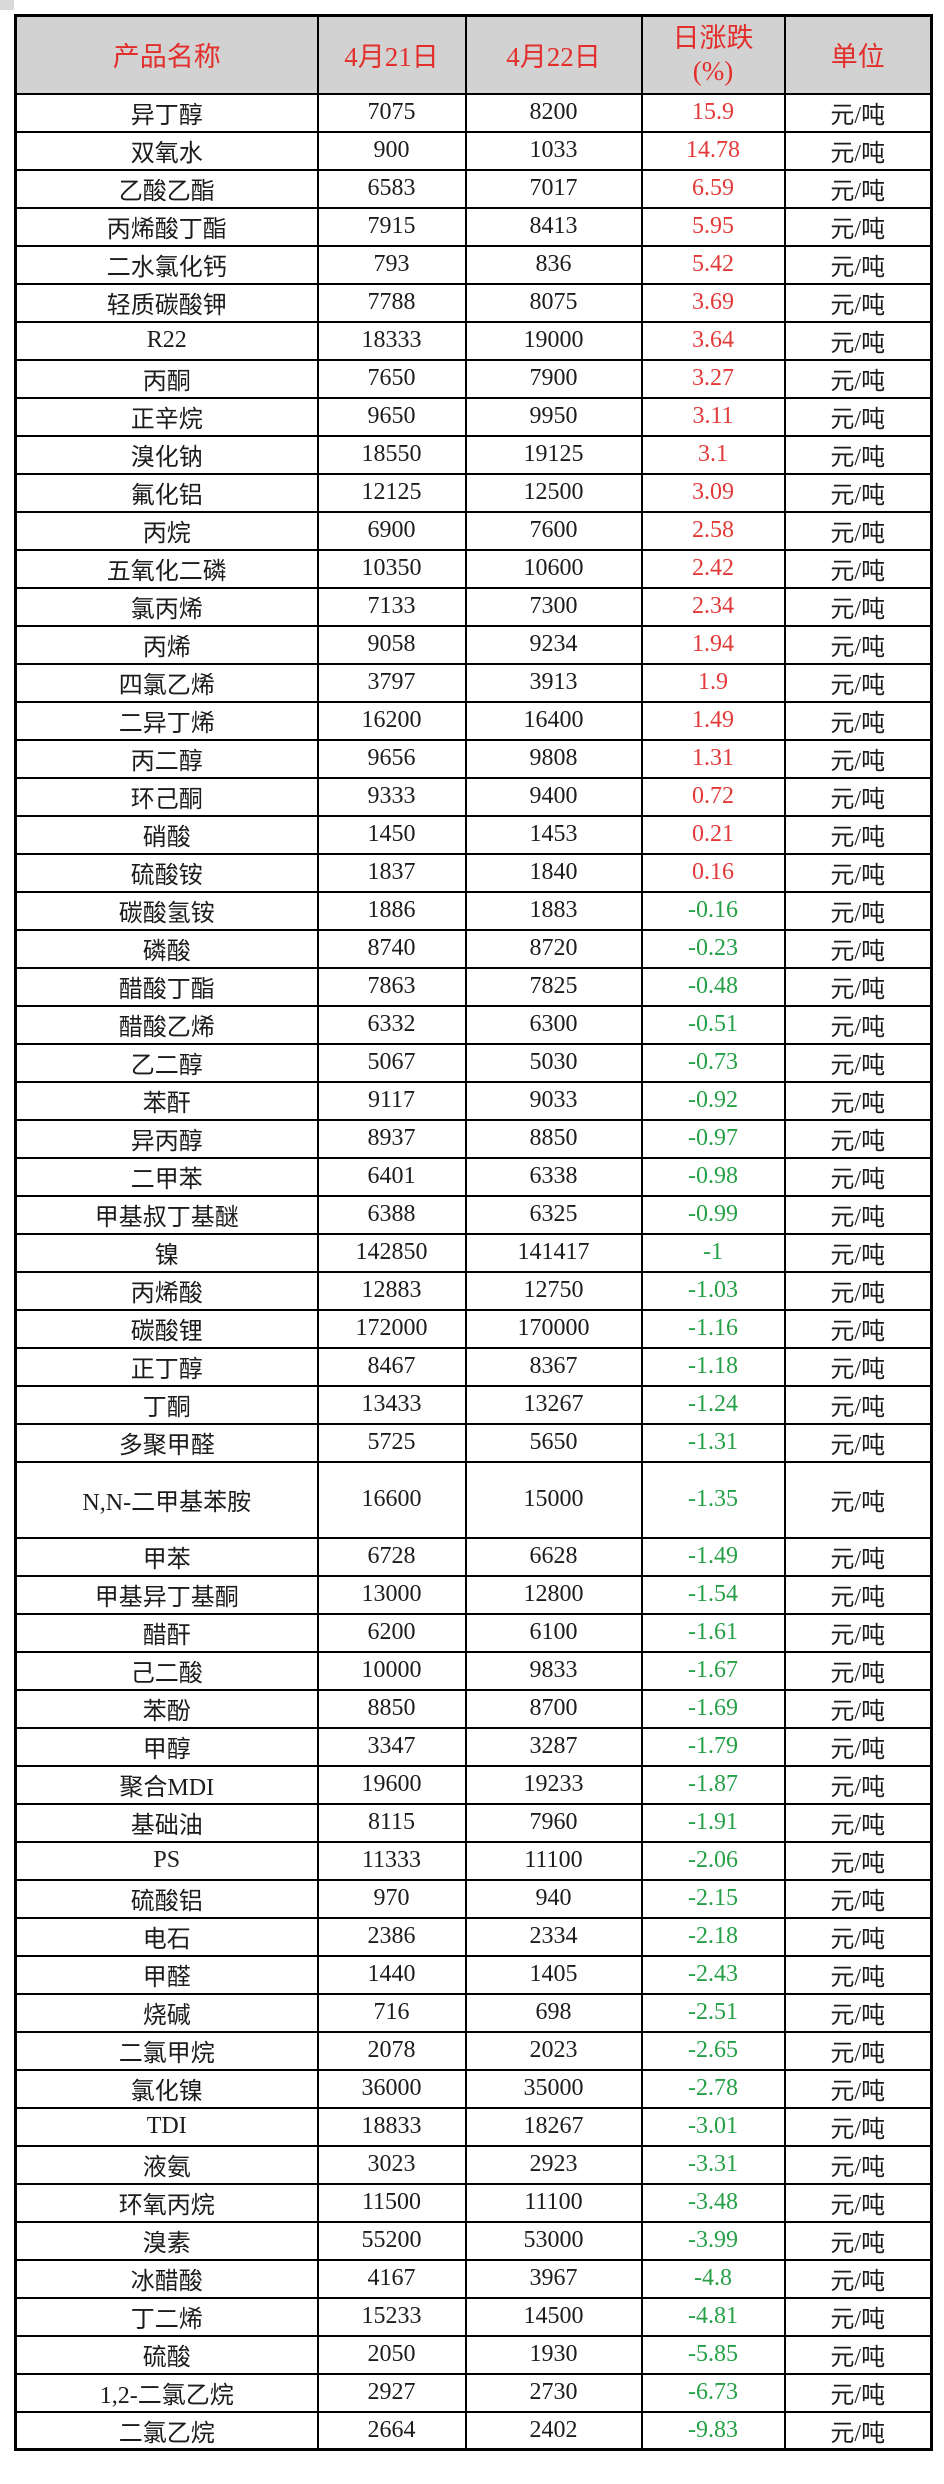 This screenshot has height=2484, width=944. What do you see at coordinates (473, 1670) in the screenshot?
I see `table-row: 己二酸 10000 9833 -1.67 元/吨` at bounding box center [473, 1670].